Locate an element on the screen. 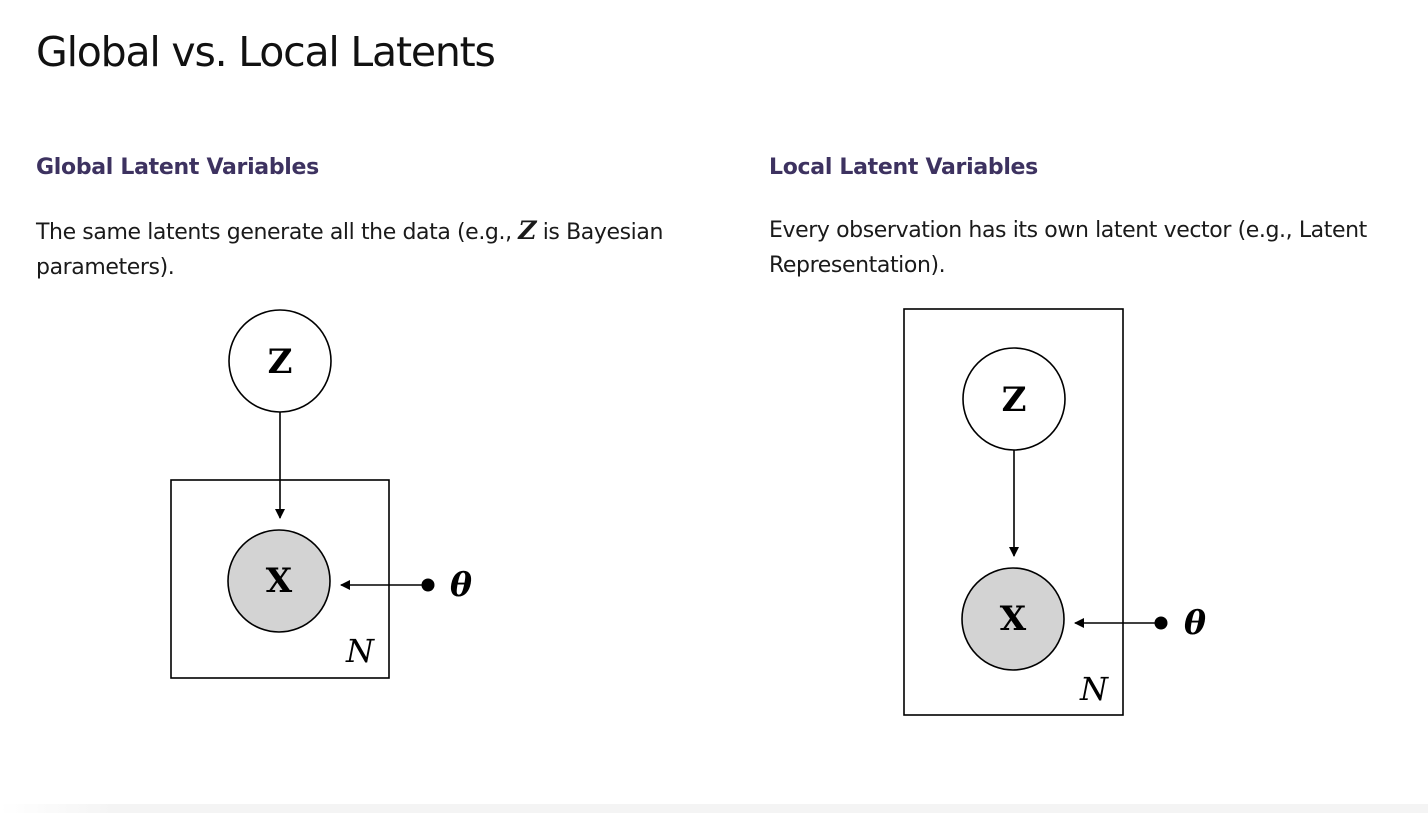 This screenshot has width=1428, height=813. global-description-after: is Bayesian parameters). is located at coordinates (350, 250).